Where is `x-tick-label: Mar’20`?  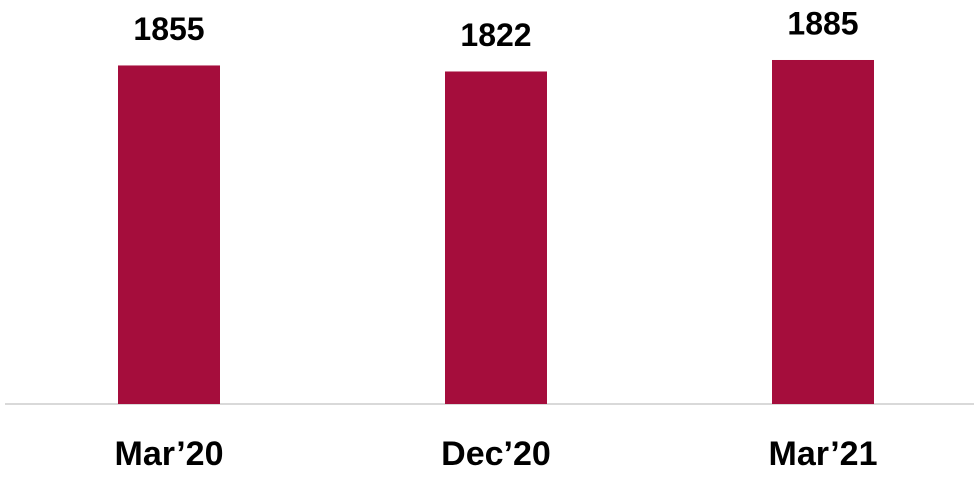 x-tick-label: Mar’20 is located at coordinates (169, 454).